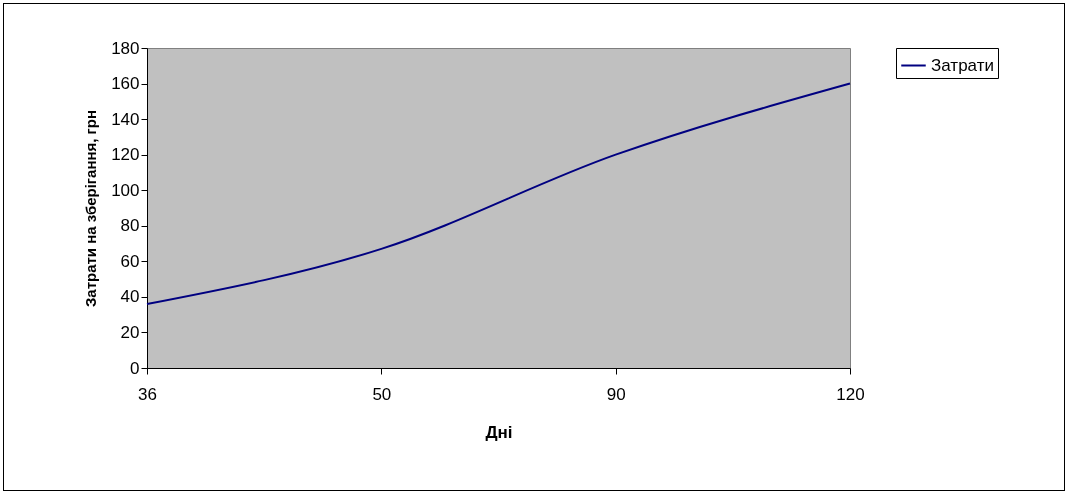 Image resolution: width=1069 pixels, height=496 pixels. Describe the element at coordinates (147, 394) in the screenshot. I see `x-tick-label: 36` at that location.